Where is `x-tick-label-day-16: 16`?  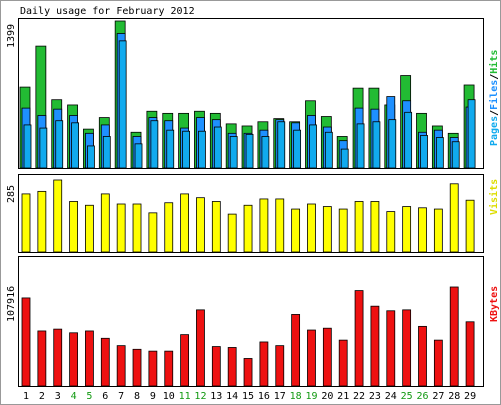 x-tick-label-day-16: 16 is located at coordinates (264, 396).